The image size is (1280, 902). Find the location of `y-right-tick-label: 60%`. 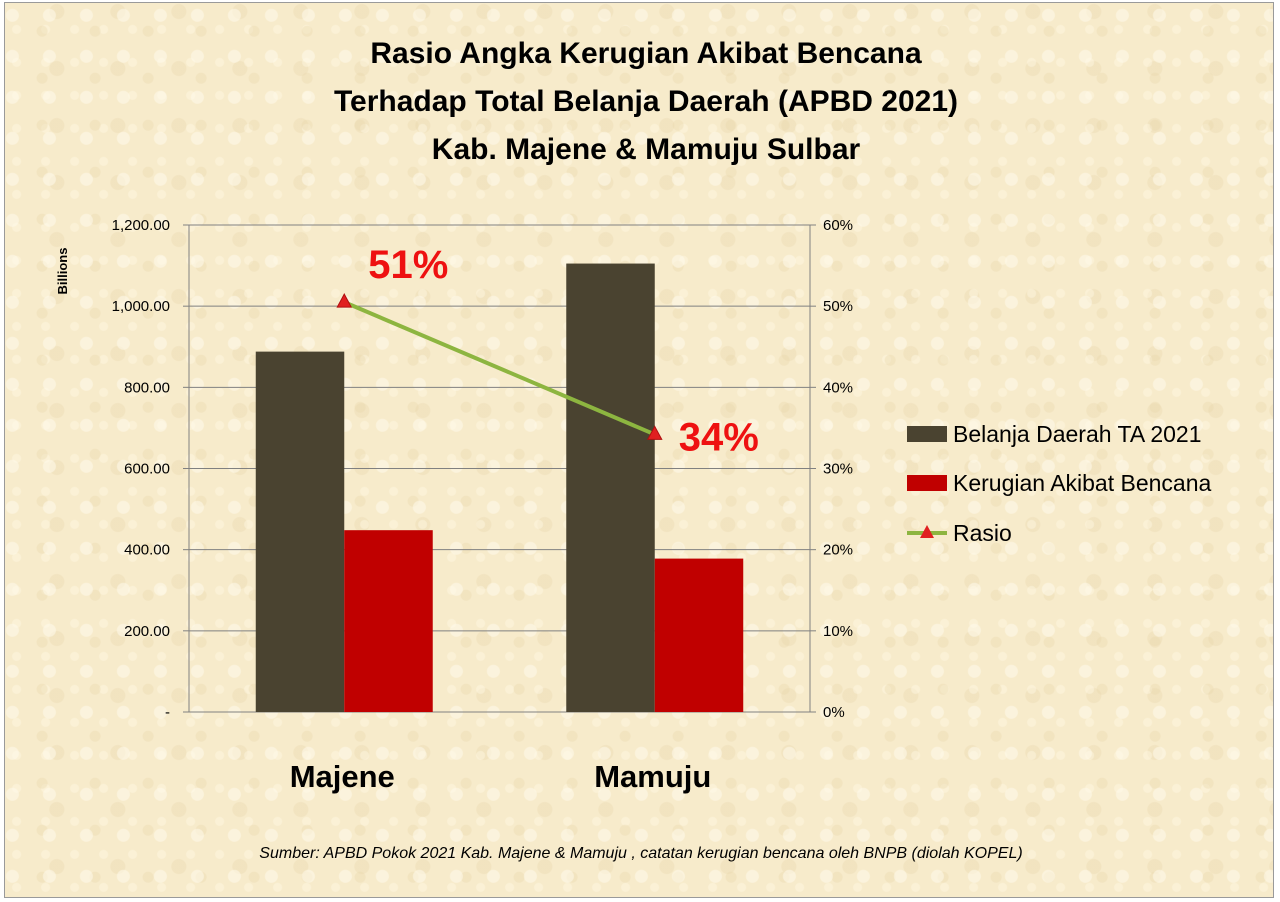

y-right-tick-label: 60% is located at coordinates (838, 225).